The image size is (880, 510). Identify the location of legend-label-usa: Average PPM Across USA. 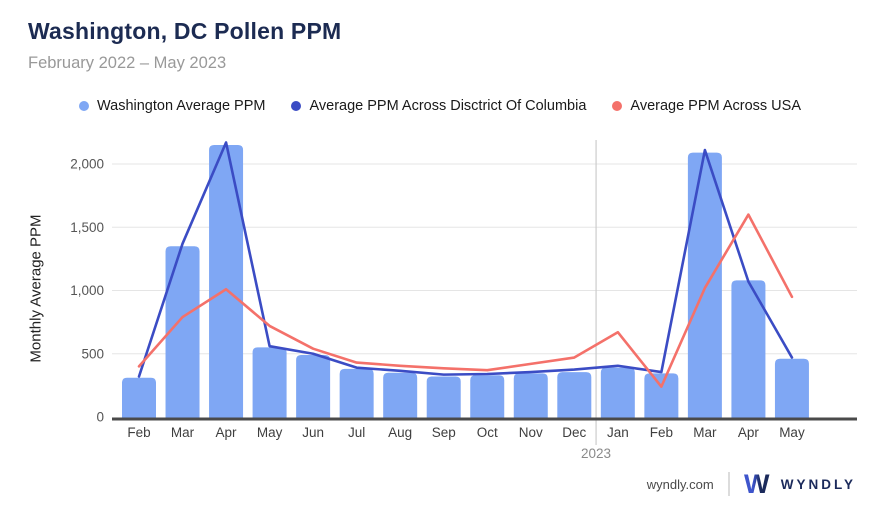
(715, 106).